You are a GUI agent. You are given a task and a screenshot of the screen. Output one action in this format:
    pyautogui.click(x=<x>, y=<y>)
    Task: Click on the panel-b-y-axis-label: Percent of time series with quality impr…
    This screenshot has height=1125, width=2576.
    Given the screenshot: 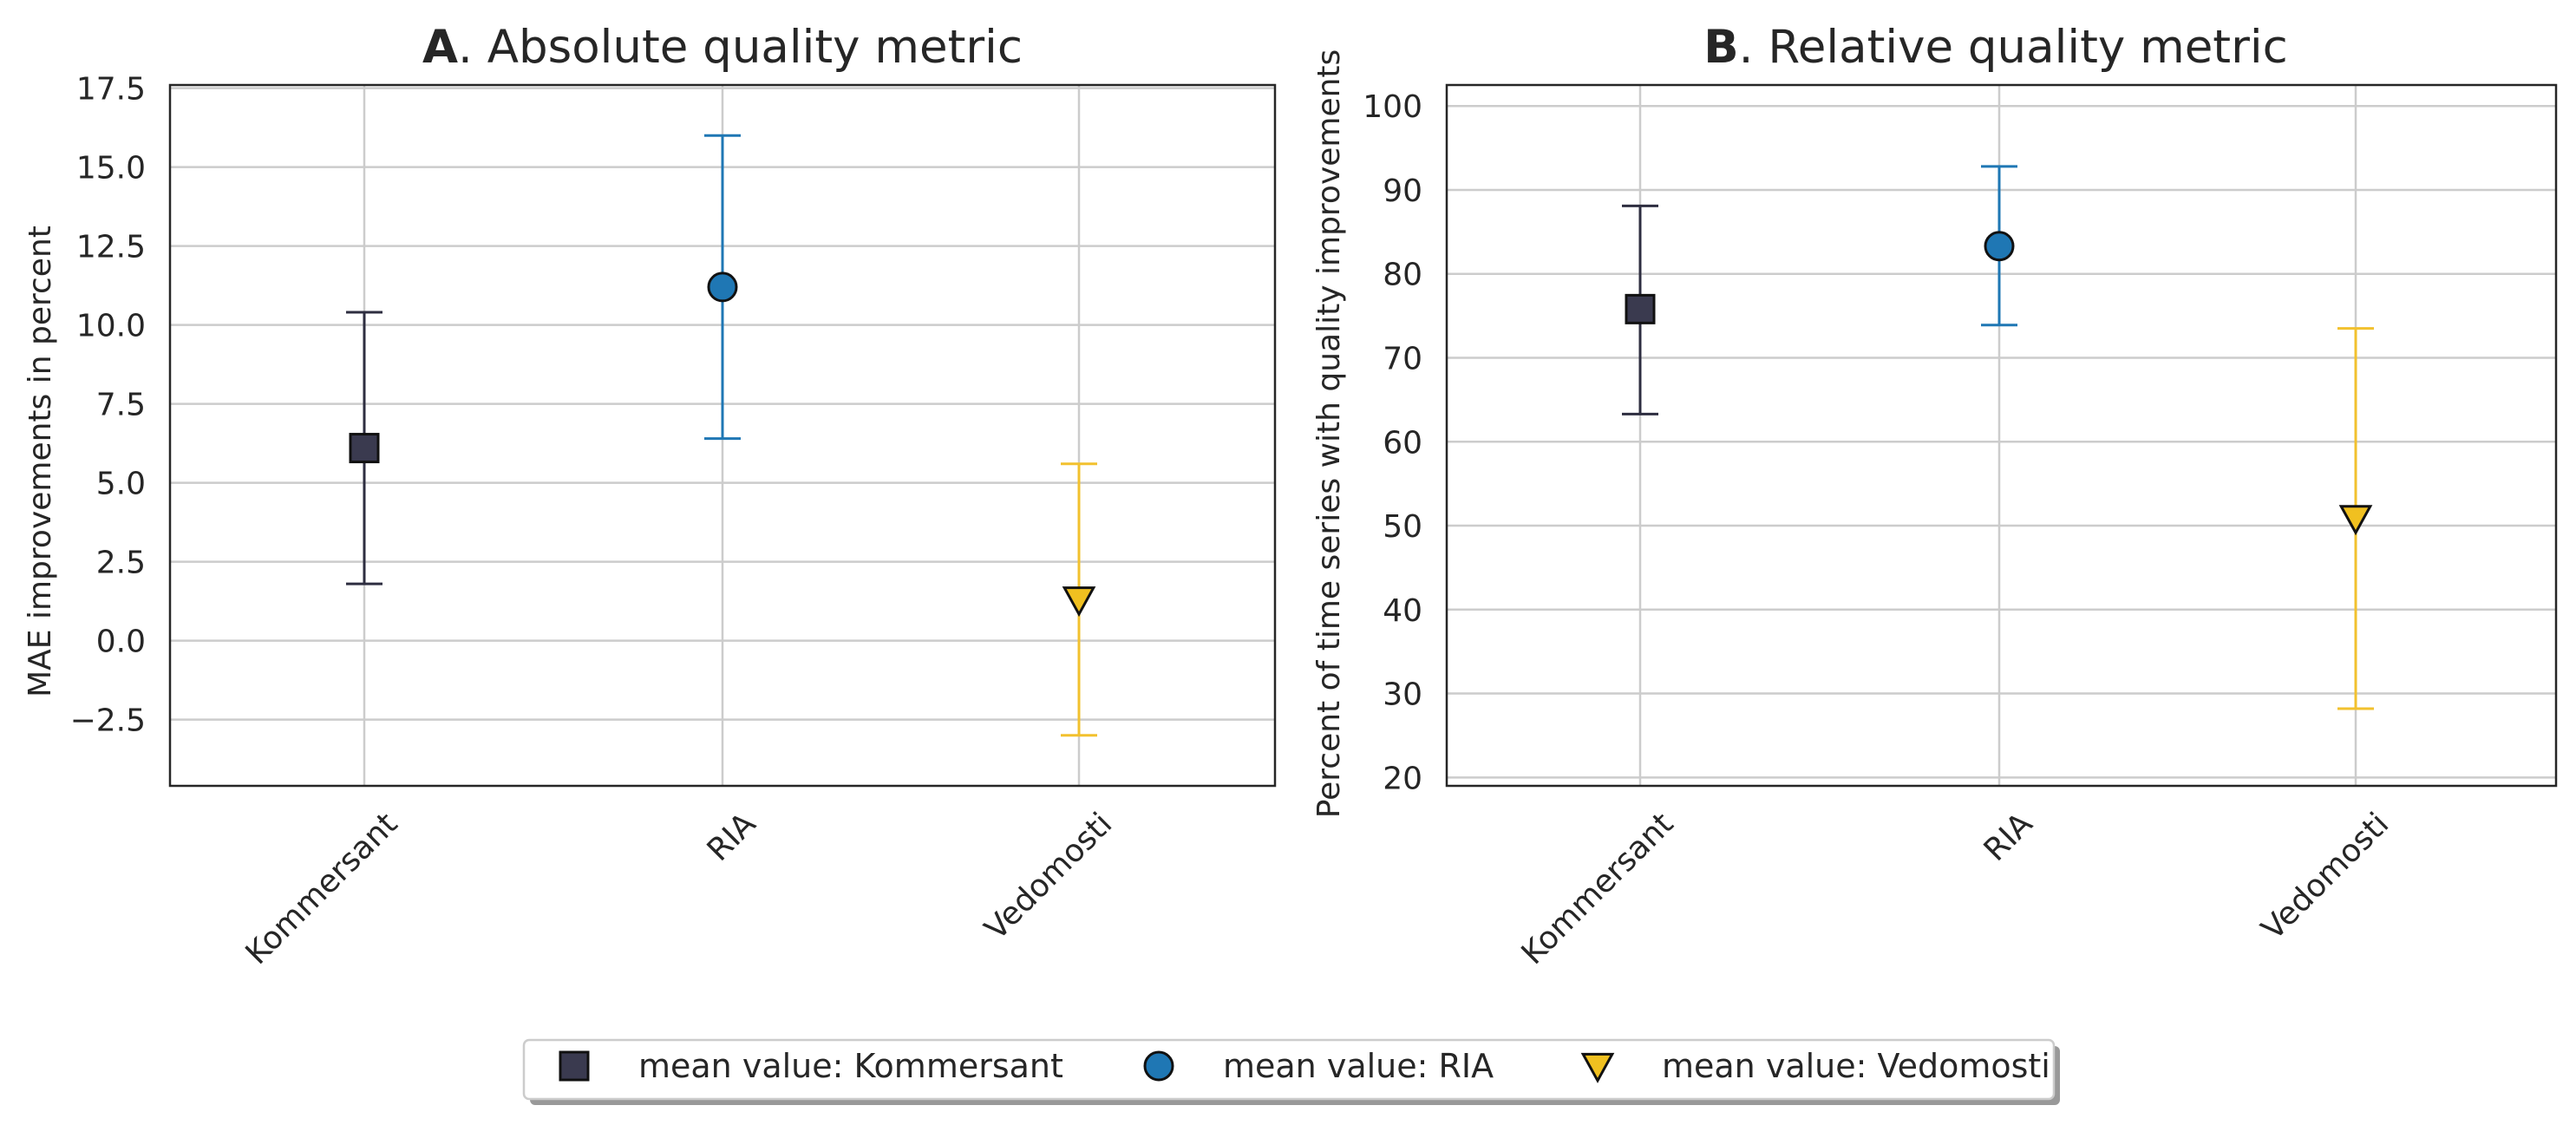 What is the action you would take?
    pyautogui.click(x=1329, y=434)
    